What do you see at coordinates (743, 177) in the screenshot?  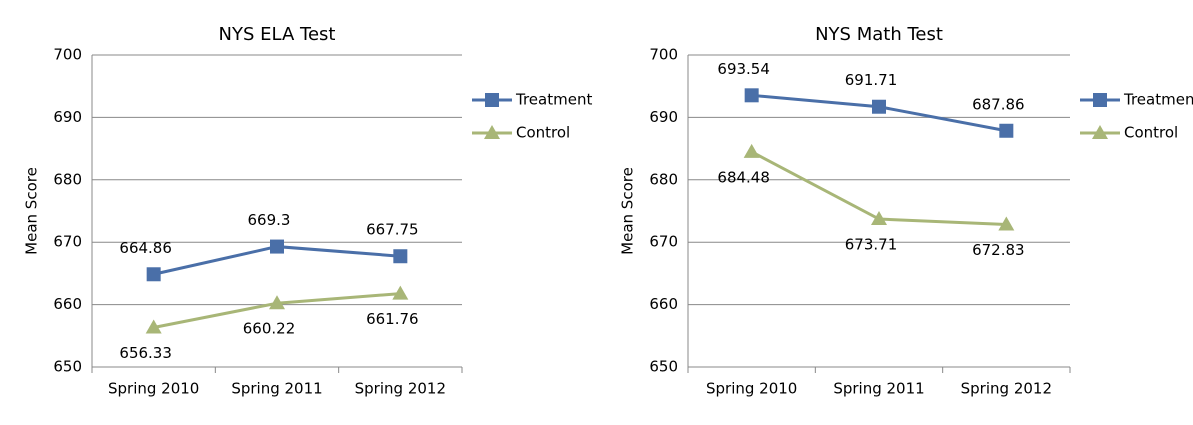 I see `data-label: 684.48` at bounding box center [743, 177].